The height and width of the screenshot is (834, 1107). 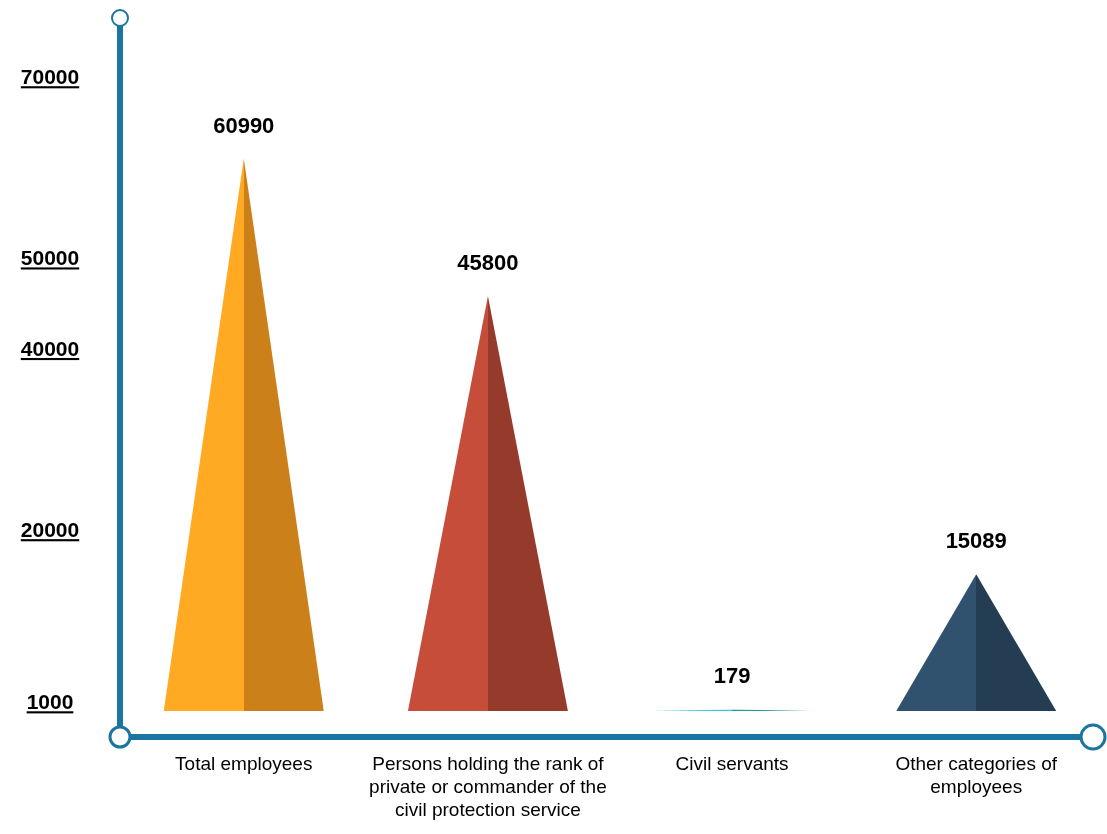 What do you see at coordinates (244, 763) in the screenshot?
I see `x-tick-label: Total employees` at bounding box center [244, 763].